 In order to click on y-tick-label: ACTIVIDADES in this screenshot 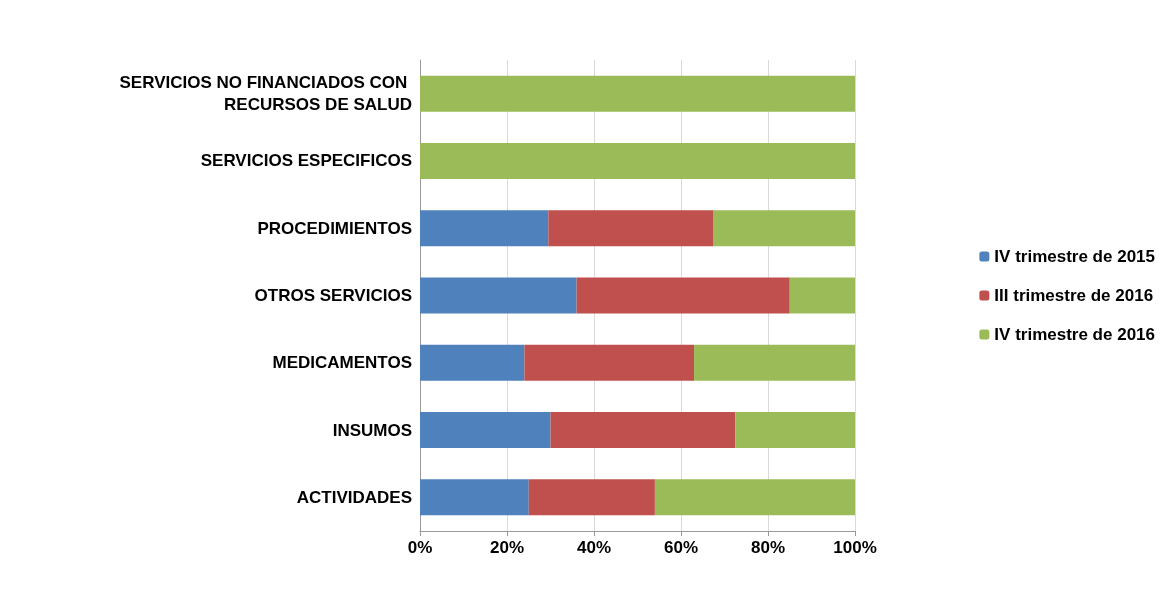, I will do `click(354, 497)`.